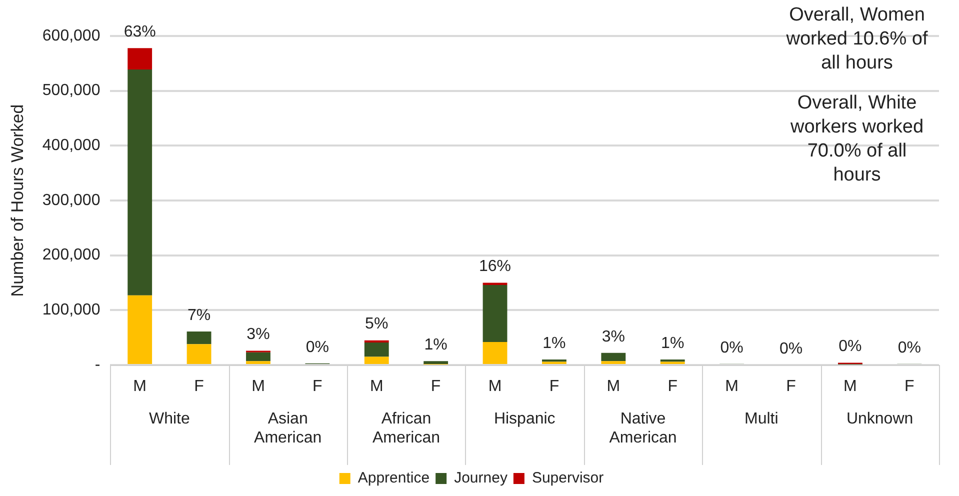  Describe the element at coordinates (495, 267) in the screenshot. I see `annotation: 16%` at that location.